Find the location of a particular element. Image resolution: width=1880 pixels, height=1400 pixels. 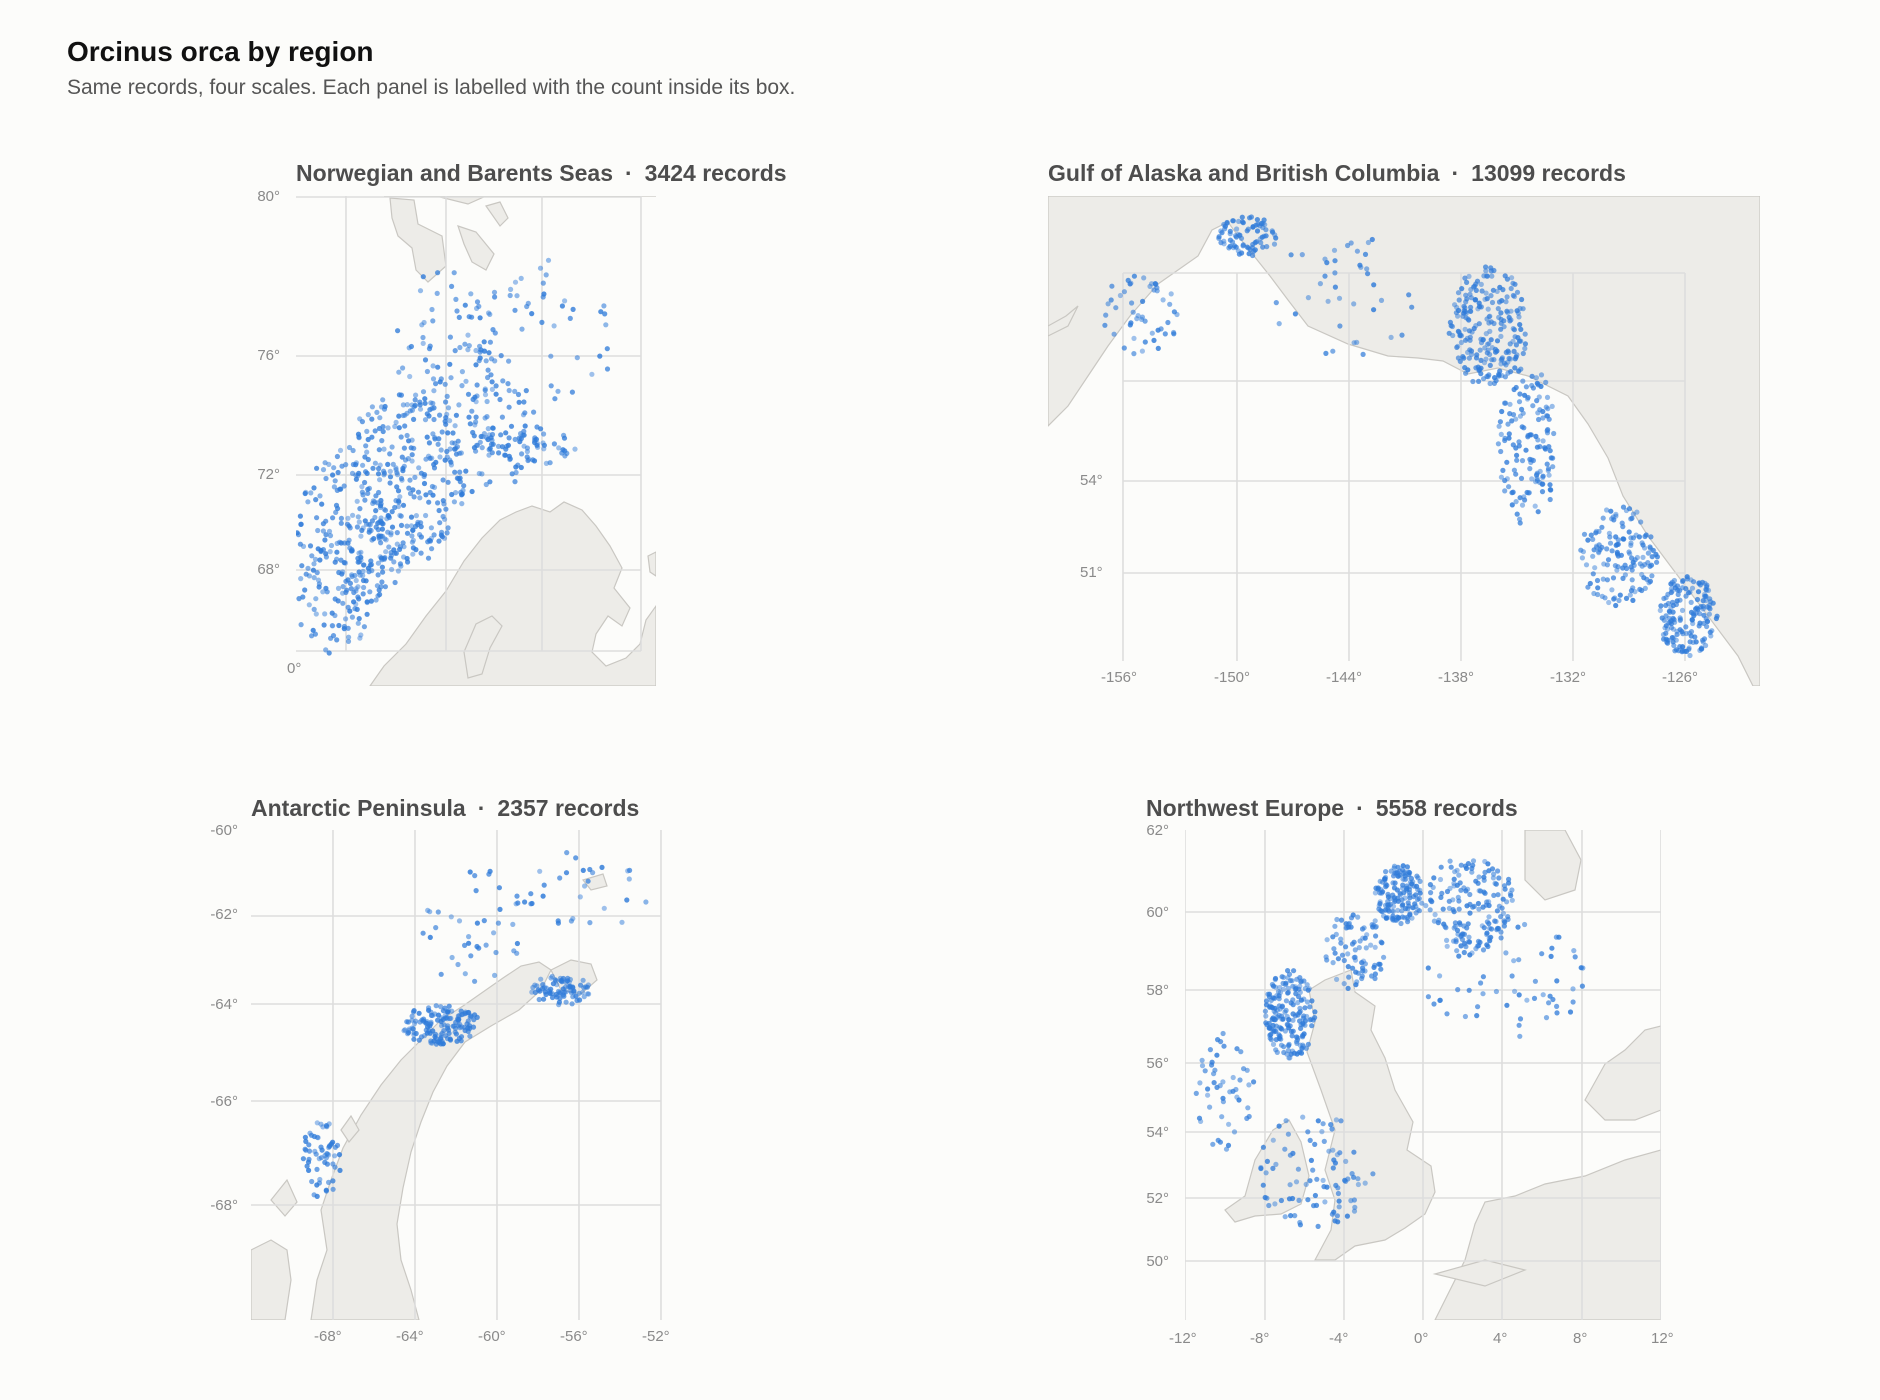

map-alaska is located at coordinates (1404, 441).